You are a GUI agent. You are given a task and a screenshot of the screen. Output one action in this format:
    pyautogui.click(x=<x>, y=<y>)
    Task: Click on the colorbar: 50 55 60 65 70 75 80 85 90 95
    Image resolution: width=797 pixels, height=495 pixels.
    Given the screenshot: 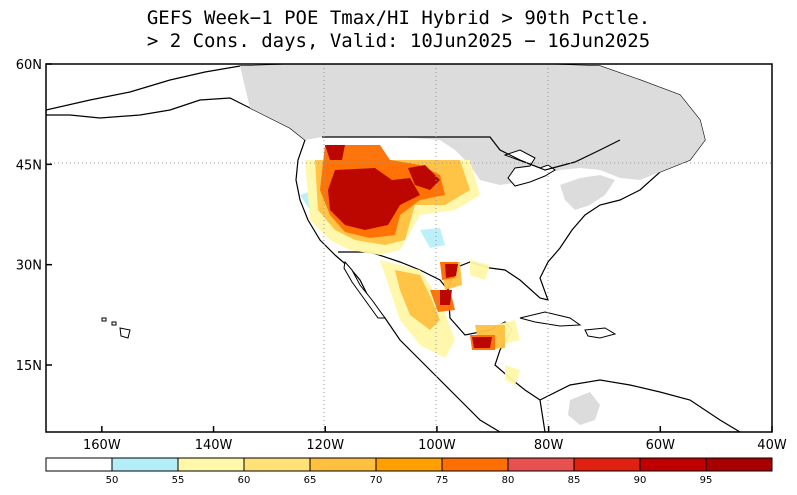 What is the action you would take?
    pyautogui.click(x=409, y=471)
    